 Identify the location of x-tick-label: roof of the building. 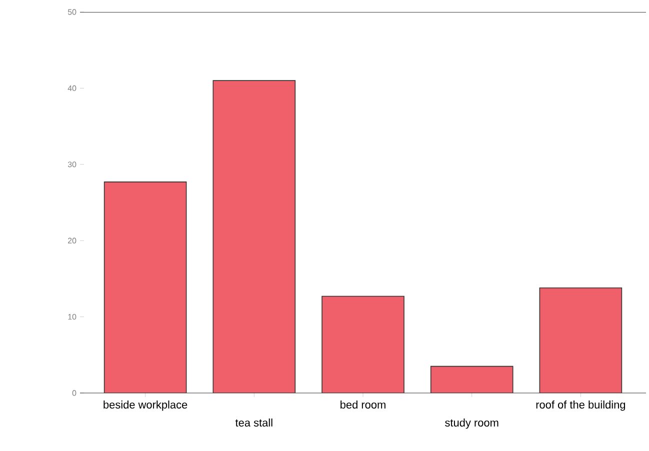
(581, 405).